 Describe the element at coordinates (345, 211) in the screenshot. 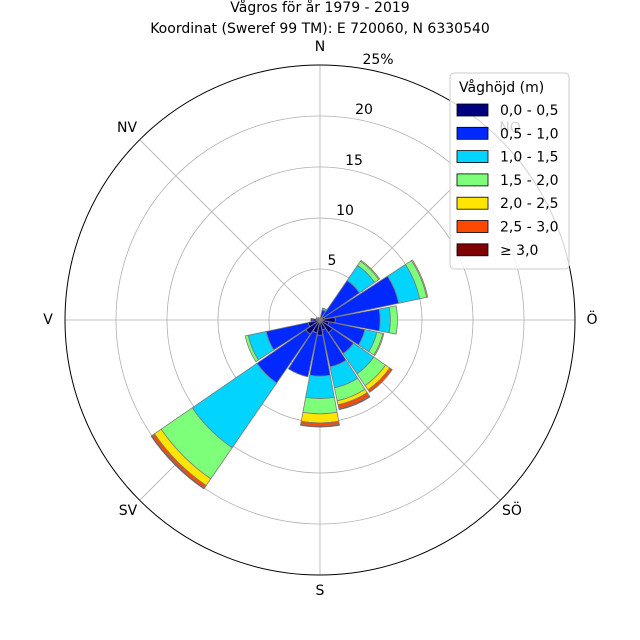

I see `radial-tick-label: 10` at that location.